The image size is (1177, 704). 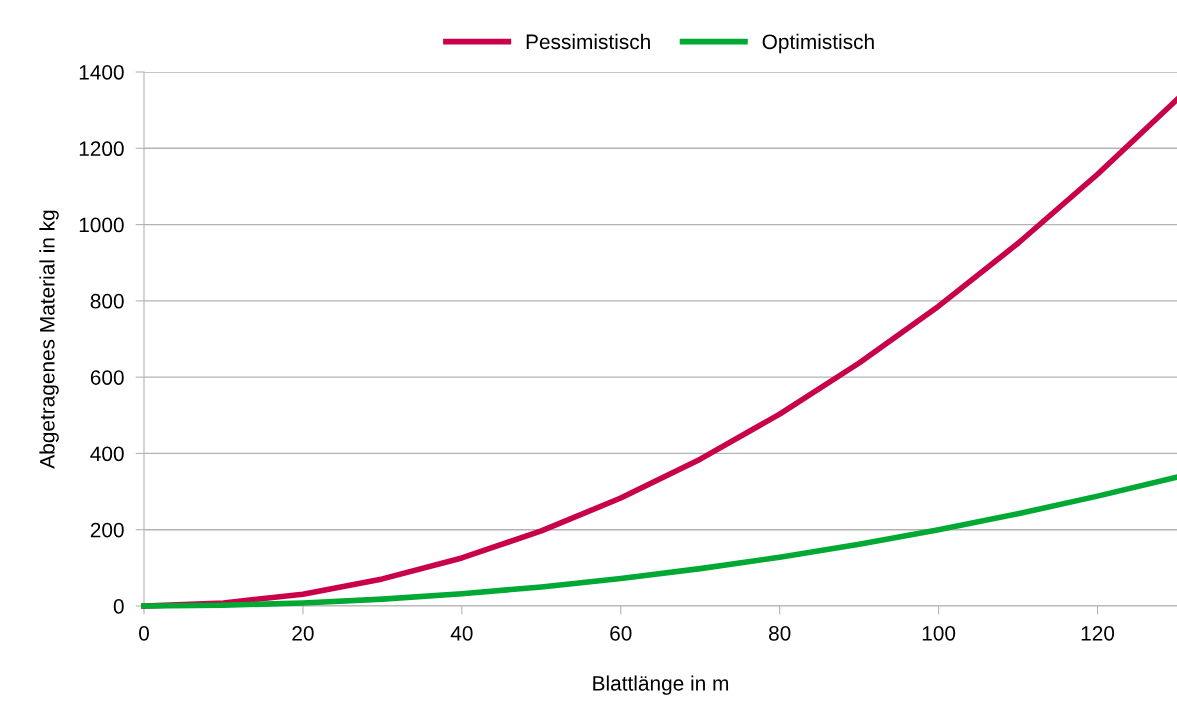 What do you see at coordinates (1098, 633) in the screenshot?
I see `x-tick-label: 120` at bounding box center [1098, 633].